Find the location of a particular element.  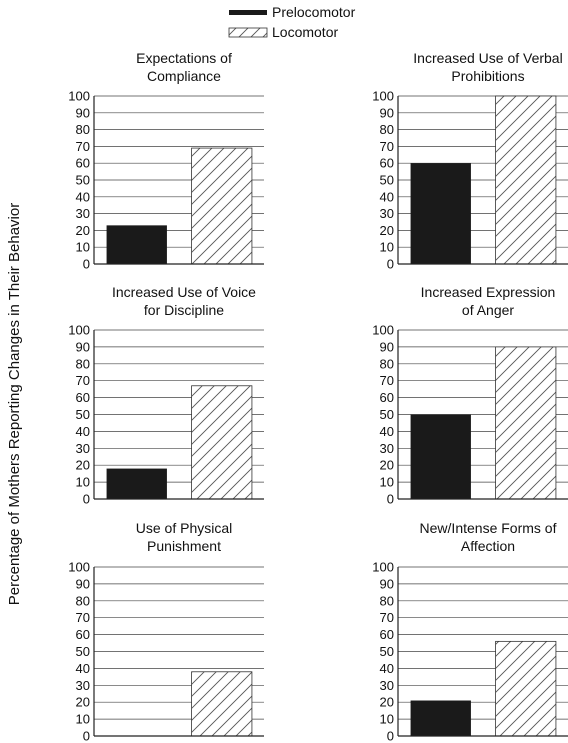

chart-title-line: Affection is located at coordinates (488, 546).